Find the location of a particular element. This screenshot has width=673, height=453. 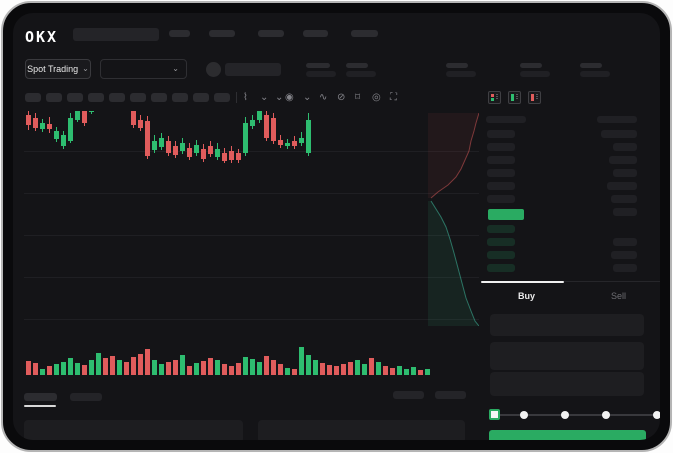

bottom-tab-active is located at coordinates (40, 397).